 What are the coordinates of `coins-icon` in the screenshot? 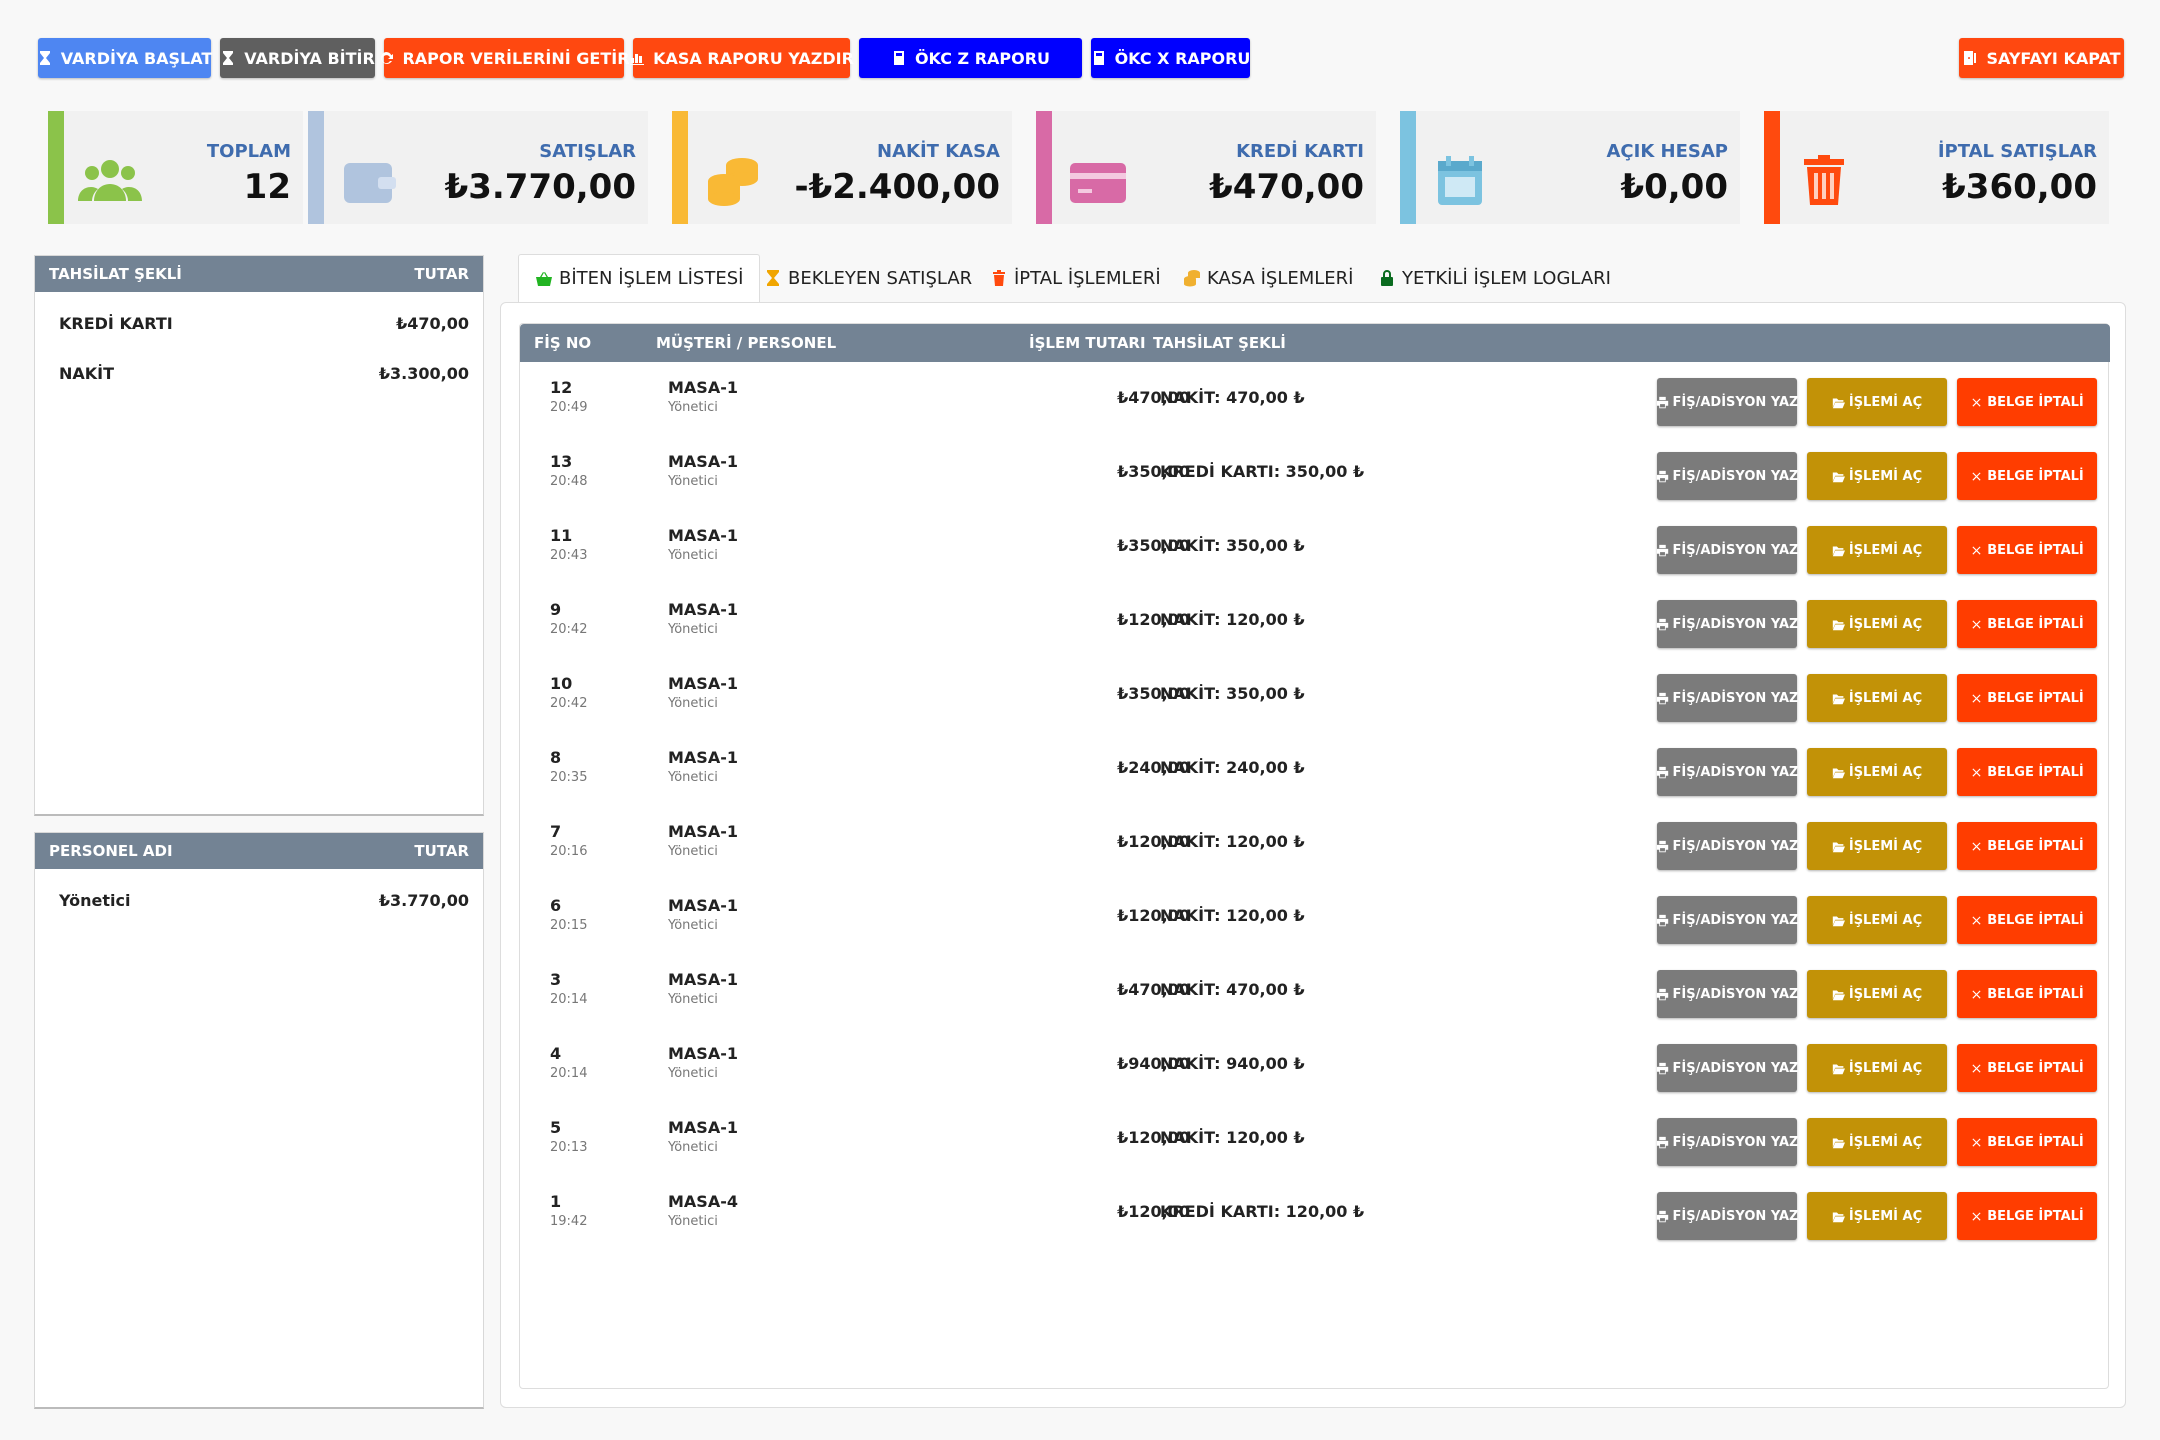 It's located at (733, 182).